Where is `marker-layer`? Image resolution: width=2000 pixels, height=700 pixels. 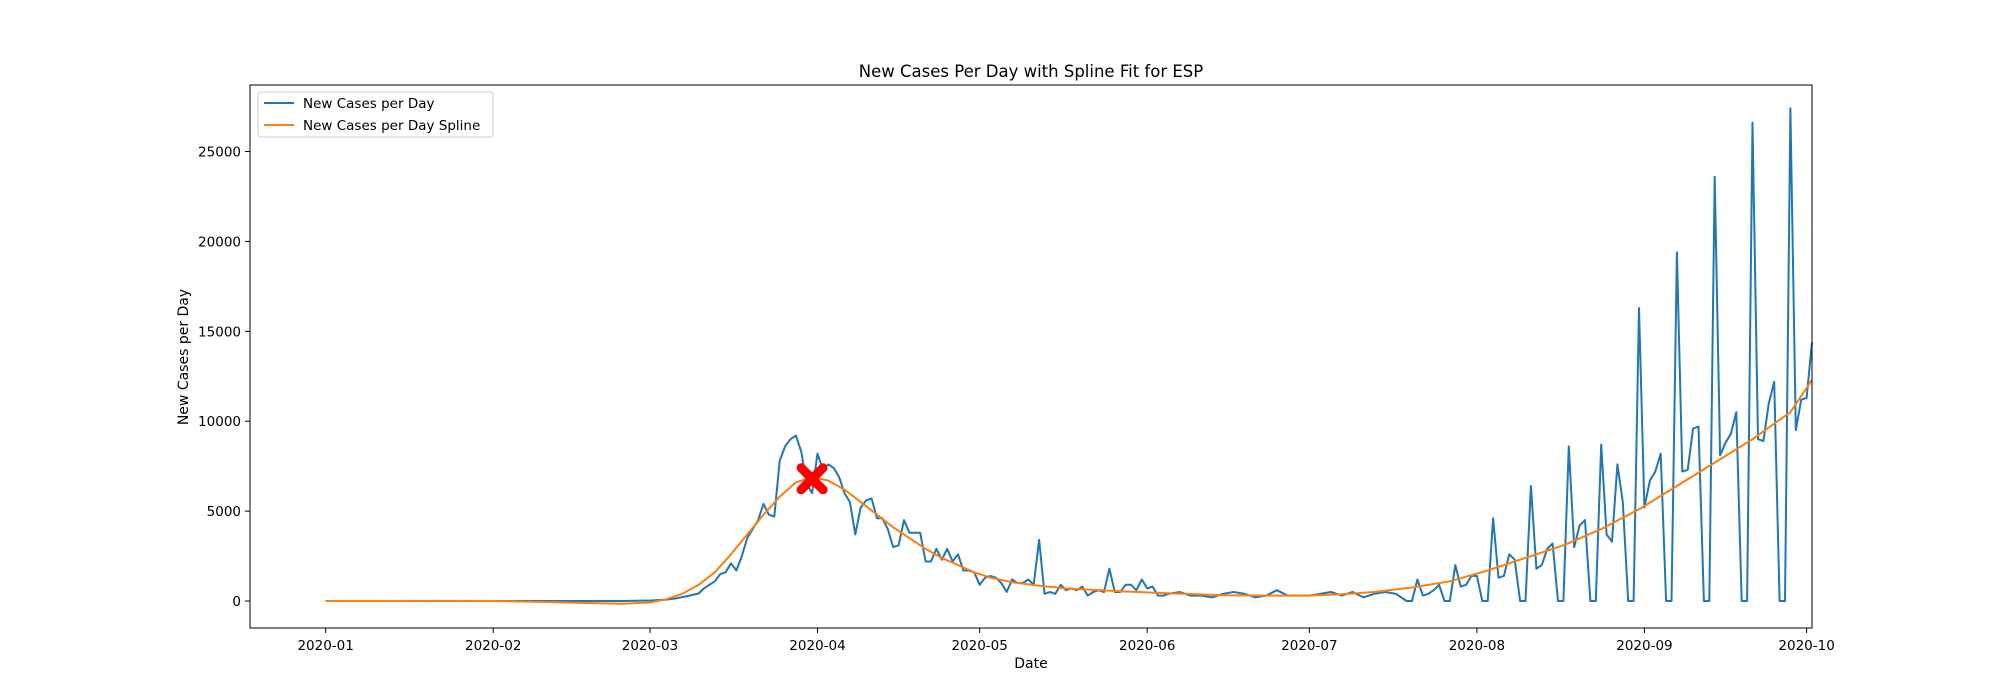
marker-layer is located at coordinates (812, 479).